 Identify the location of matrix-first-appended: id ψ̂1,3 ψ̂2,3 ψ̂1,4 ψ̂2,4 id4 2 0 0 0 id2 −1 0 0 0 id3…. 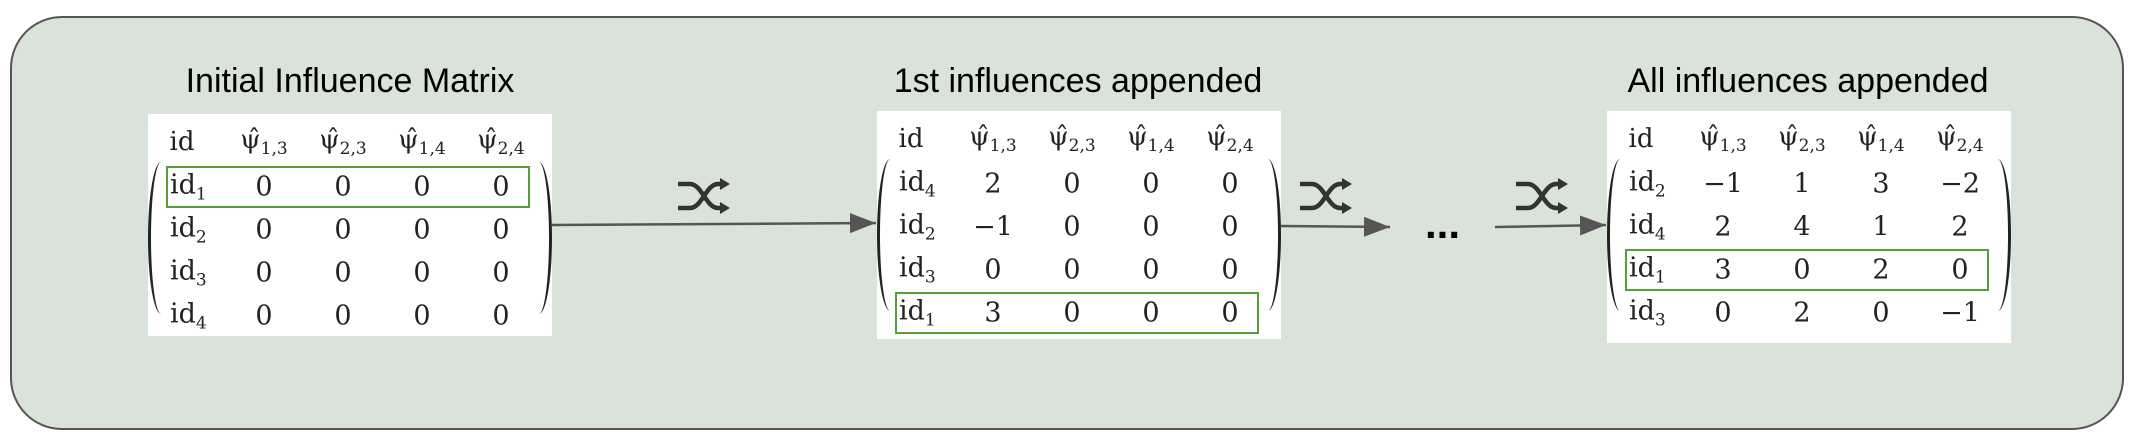
(1079, 225).